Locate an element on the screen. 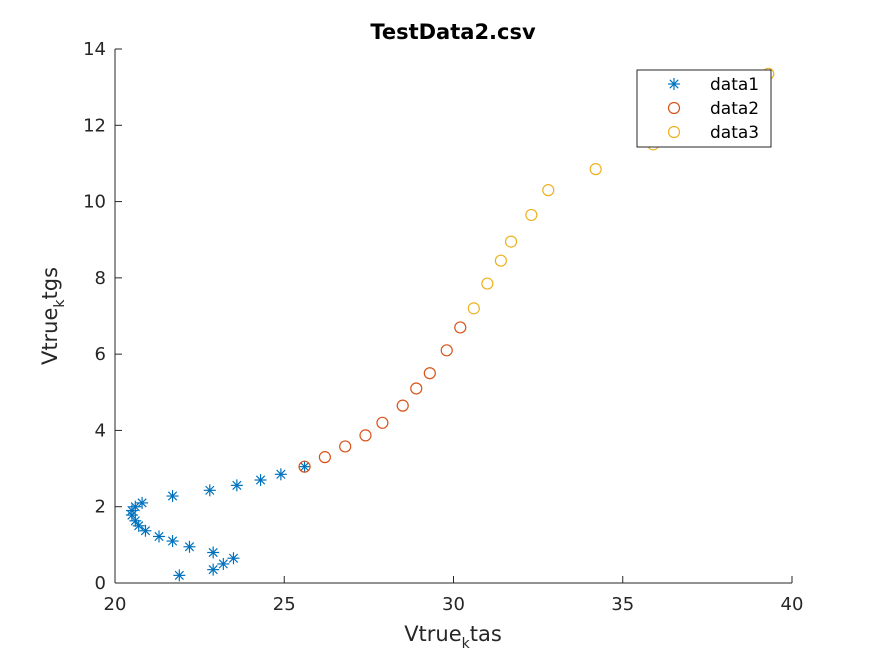 The width and height of the screenshot is (875, 656). series-data1 is located at coordinates (218, 521).